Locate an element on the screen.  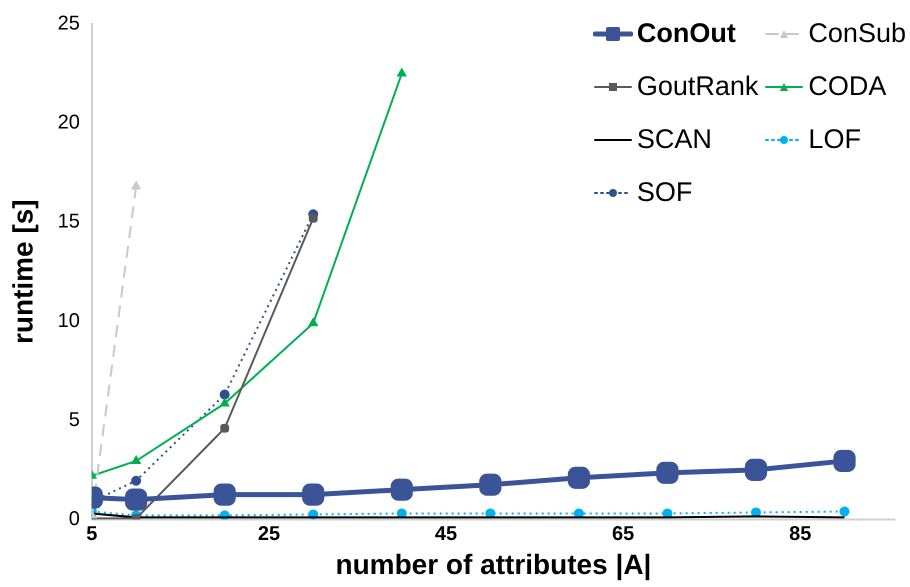
y-tick-label: 10 is located at coordinates (69, 321).